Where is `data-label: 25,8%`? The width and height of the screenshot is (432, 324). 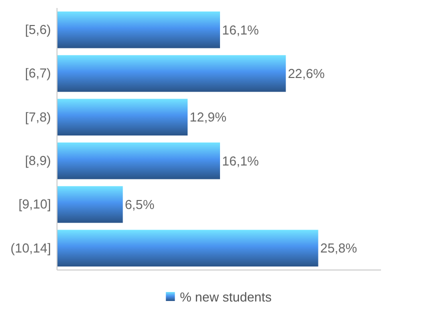
data-label: 25,8% is located at coordinates (339, 248).